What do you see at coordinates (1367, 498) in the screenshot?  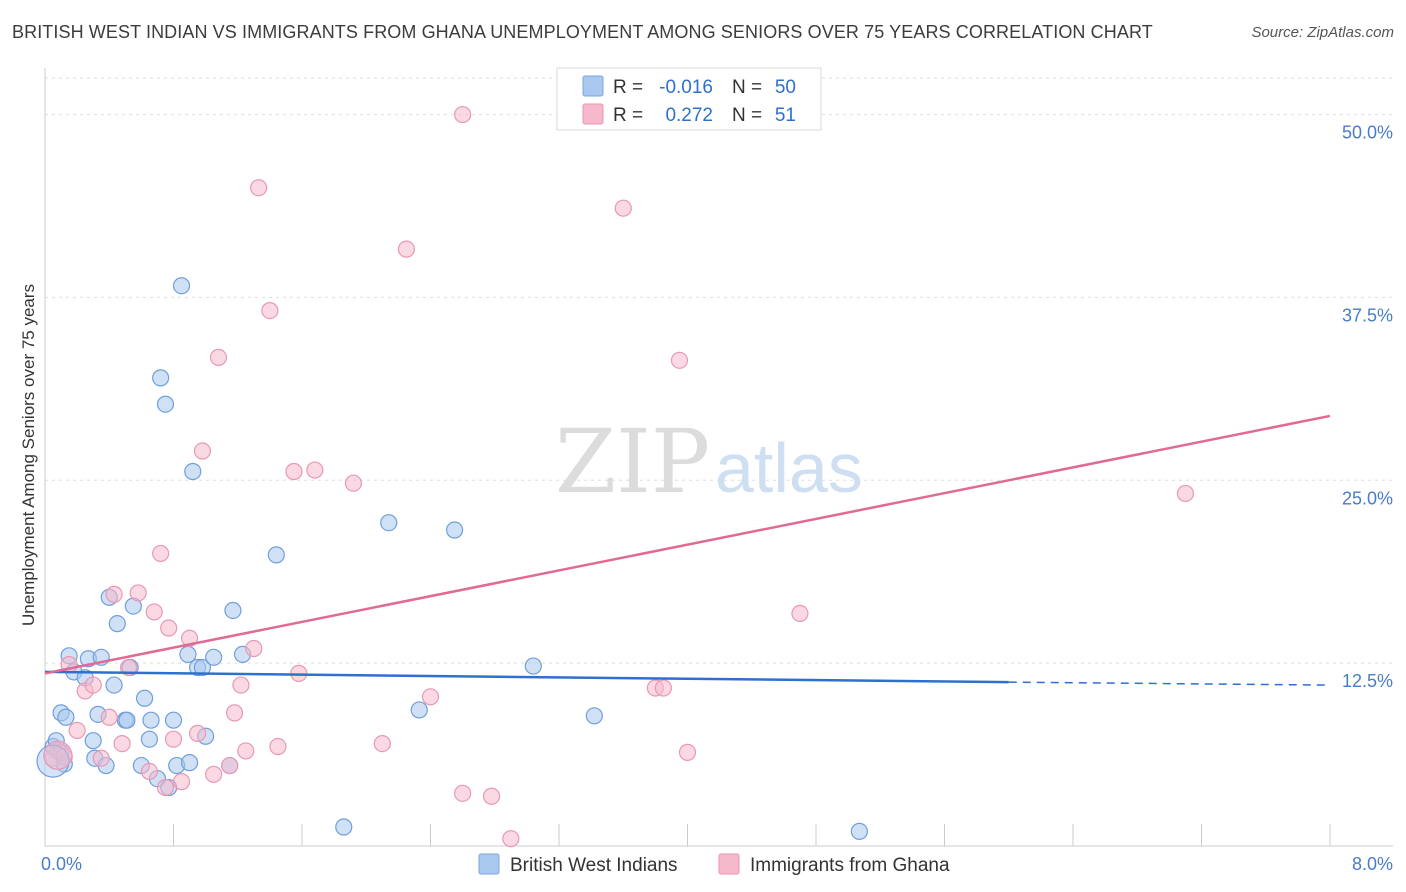 I see `y-tick-label: 25.0%` at bounding box center [1367, 498].